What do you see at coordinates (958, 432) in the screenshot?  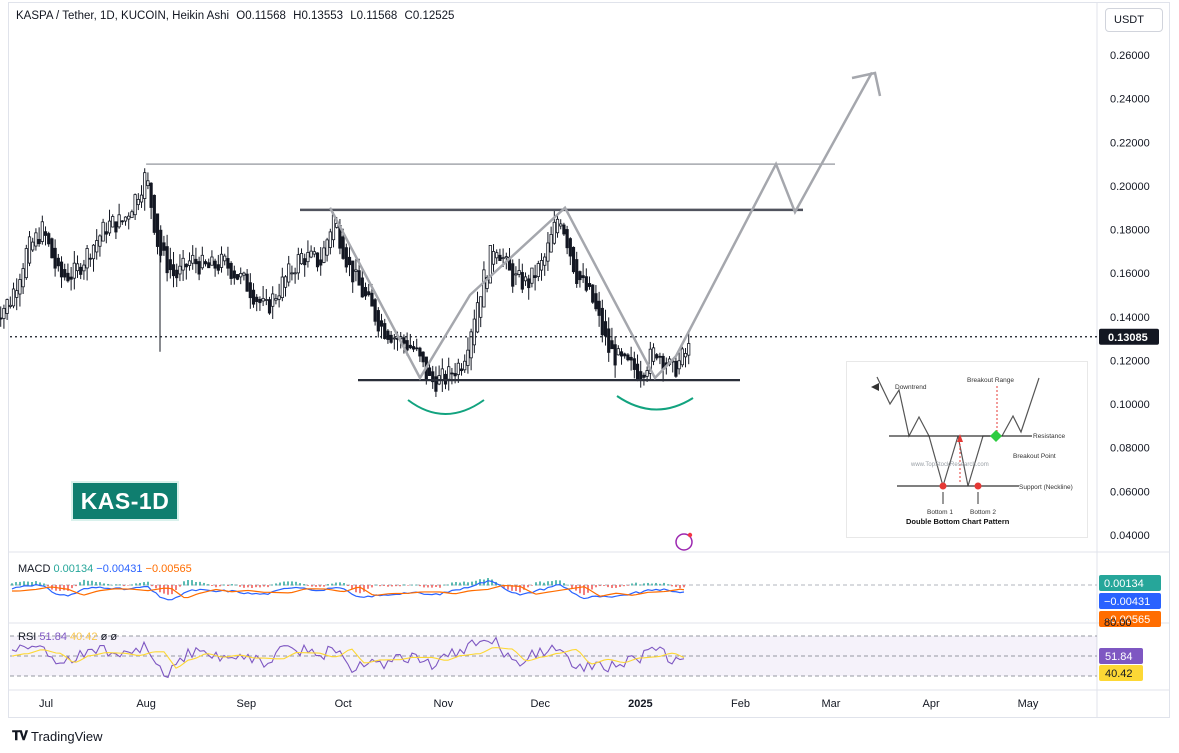 I see `inset-price-path` at bounding box center [958, 432].